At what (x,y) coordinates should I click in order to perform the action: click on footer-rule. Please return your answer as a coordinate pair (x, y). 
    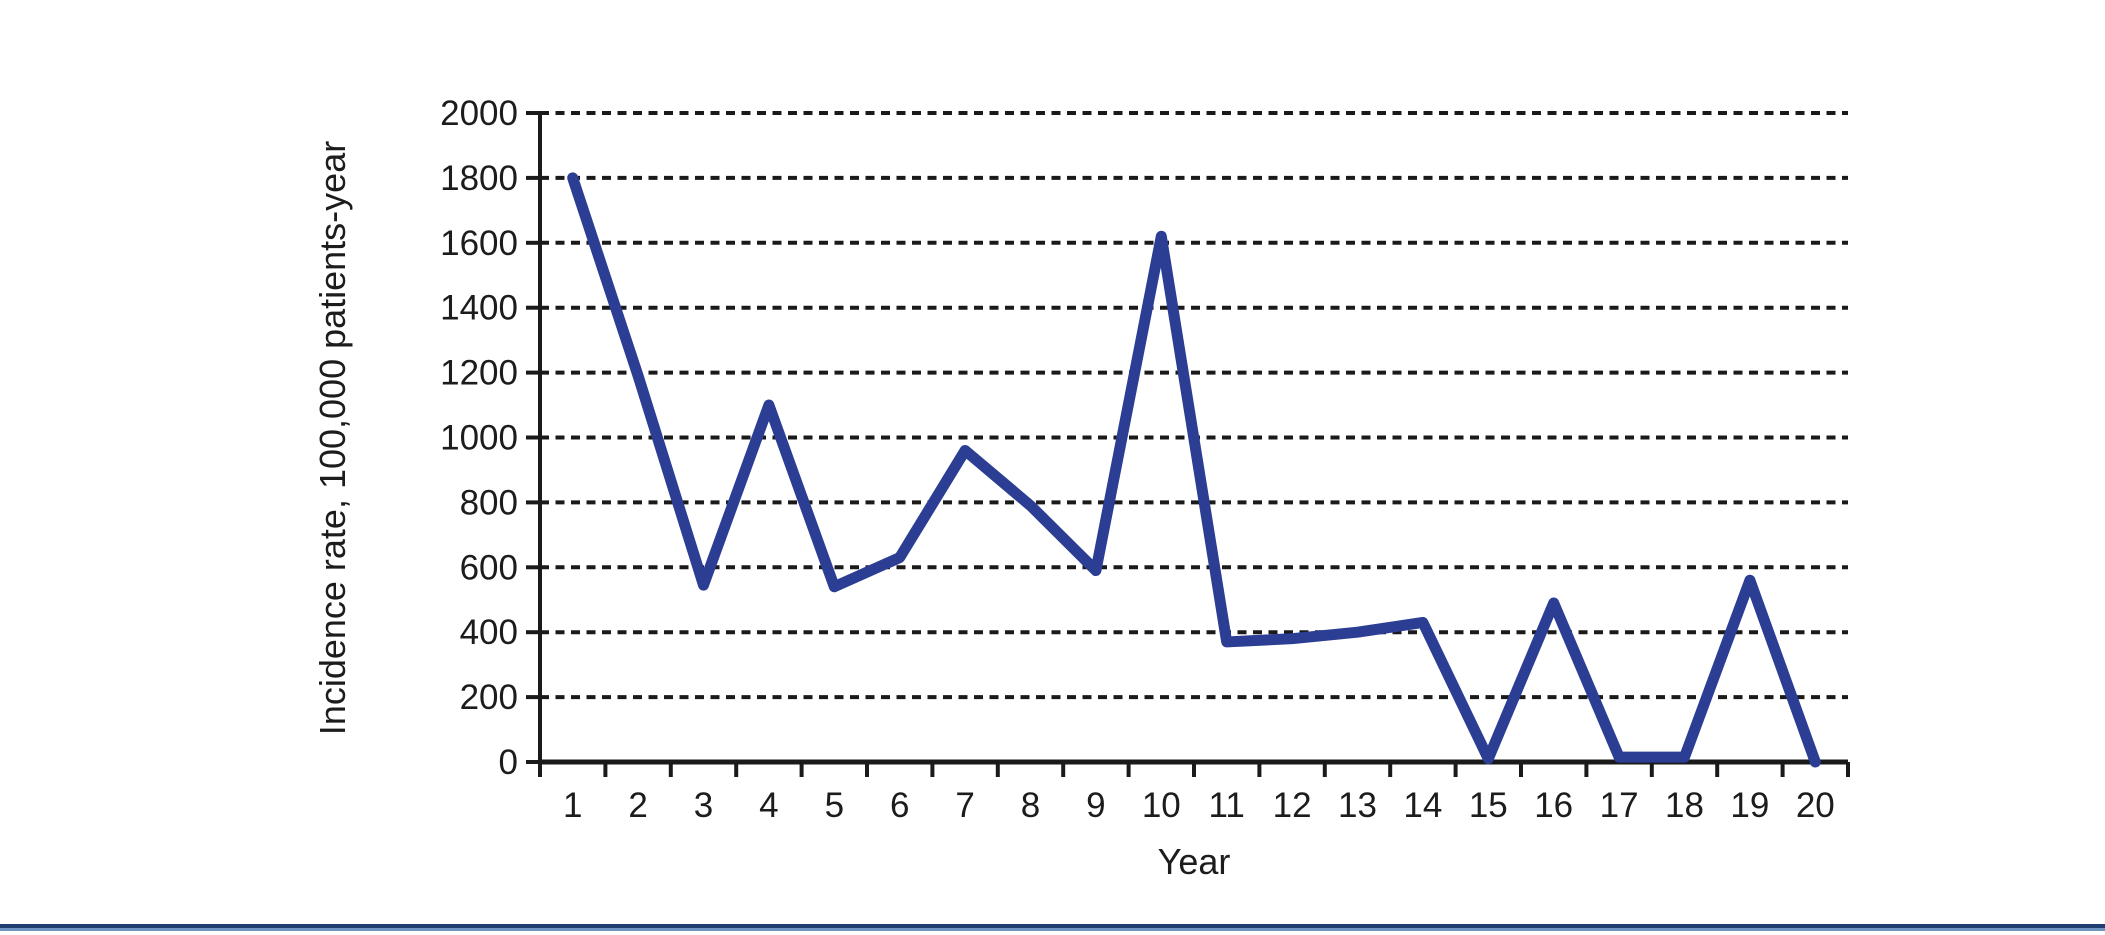
    Looking at the image, I should click on (1052, 927).